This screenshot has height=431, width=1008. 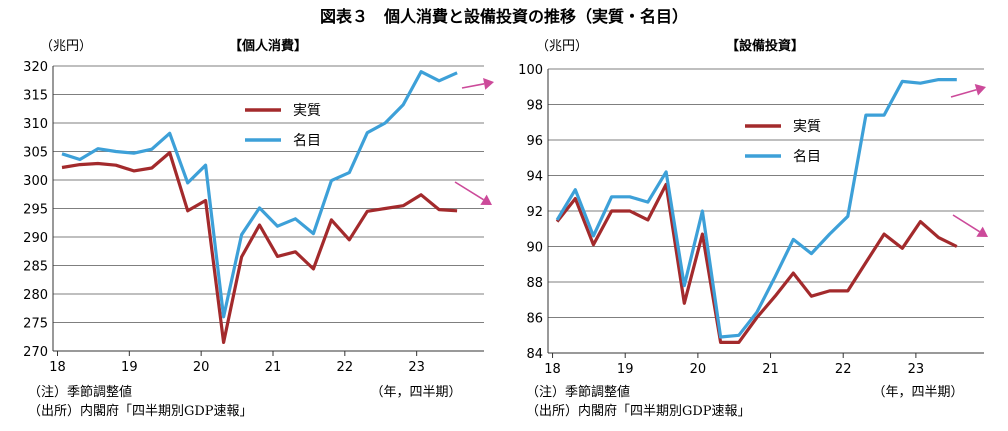 What do you see at coordinates (530, 70) in the screenshot?
I see `y-tick-label: 100` at bounding box center [530, 70].